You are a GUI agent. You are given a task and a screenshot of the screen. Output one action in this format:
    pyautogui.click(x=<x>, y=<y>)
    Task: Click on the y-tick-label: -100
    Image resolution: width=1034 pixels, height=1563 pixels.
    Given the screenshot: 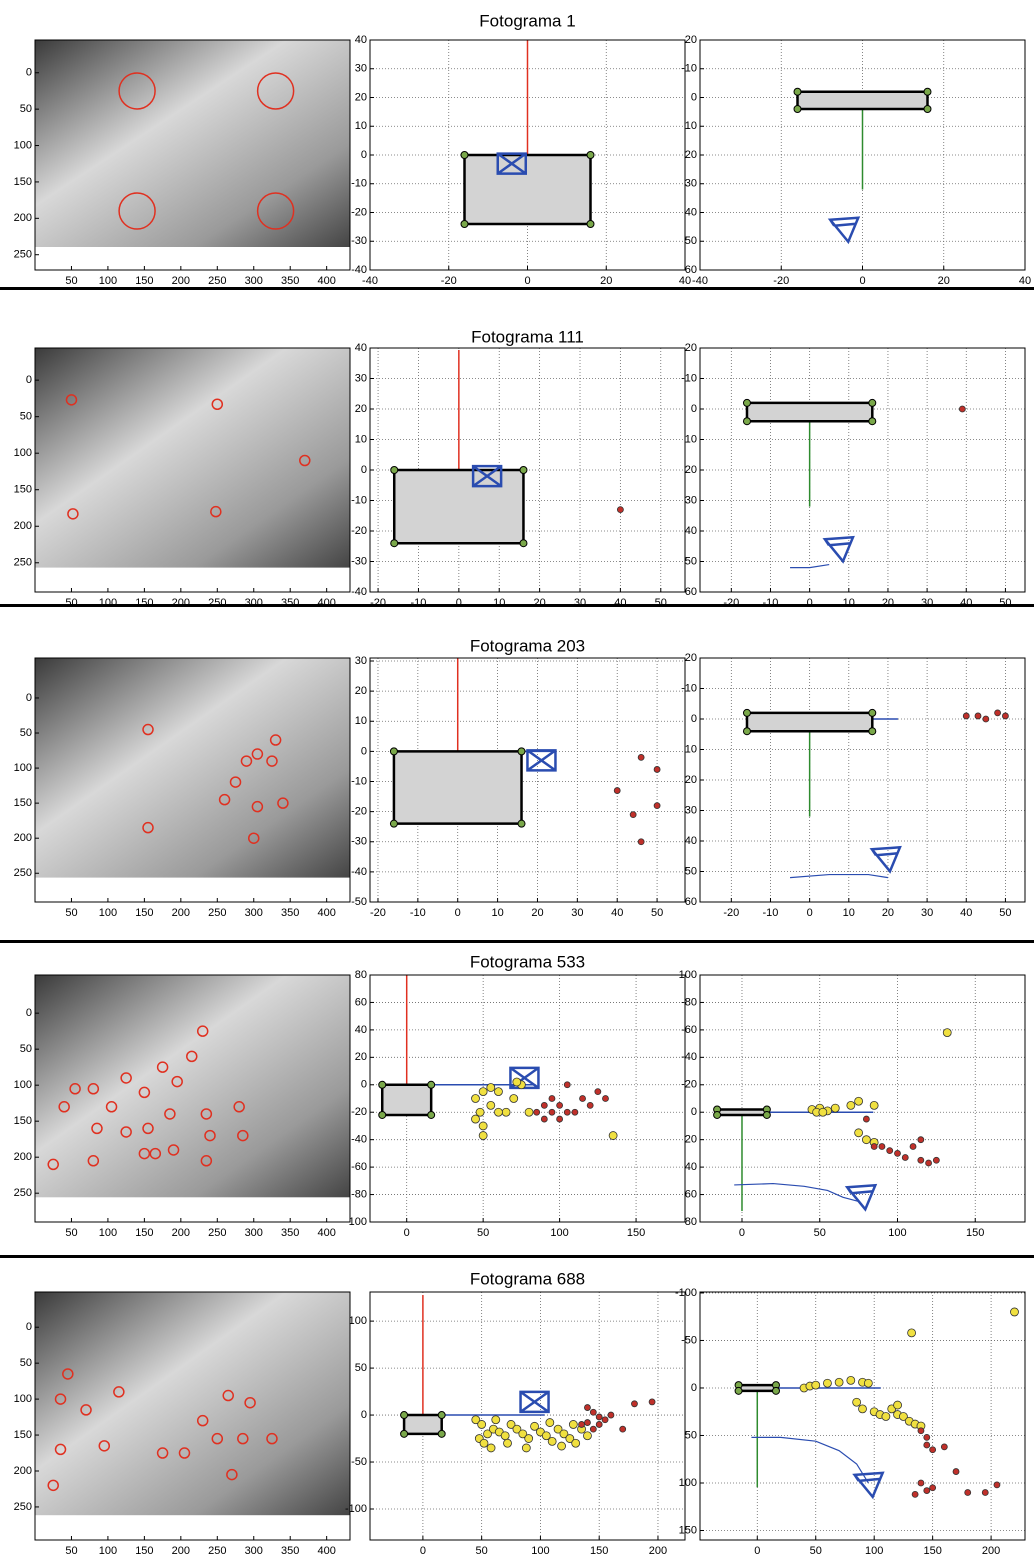 What is the action you would take?
    pyautogui.click(x=686, y=975)
    